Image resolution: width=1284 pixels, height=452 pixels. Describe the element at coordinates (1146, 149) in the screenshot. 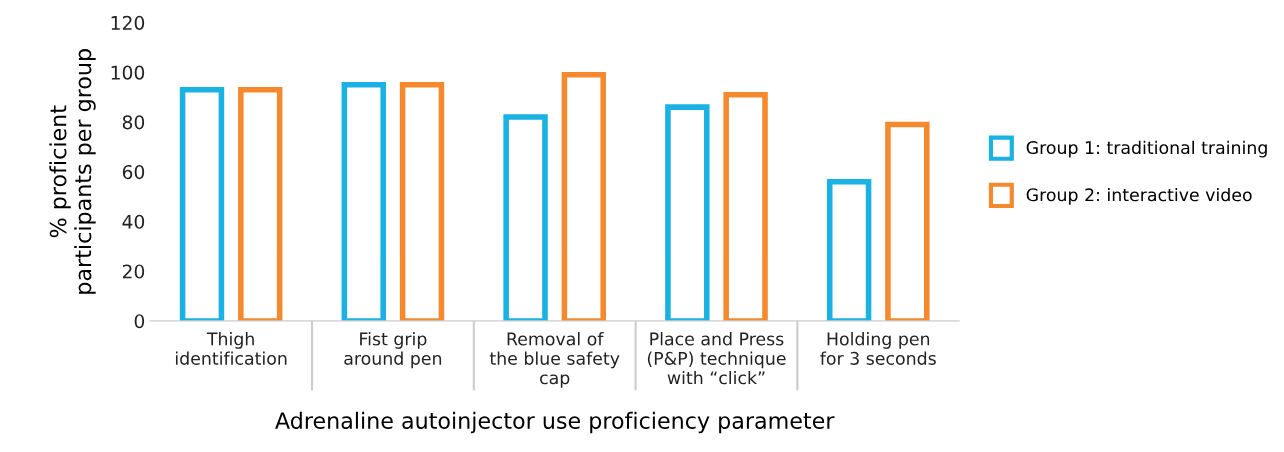

I see `legend-label: Group 1: traditional training` at that location.